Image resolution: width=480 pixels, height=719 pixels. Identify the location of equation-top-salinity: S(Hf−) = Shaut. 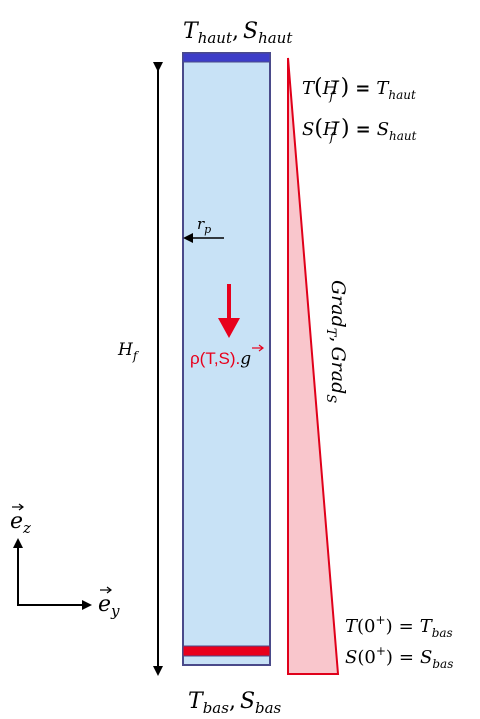
(359, 129).